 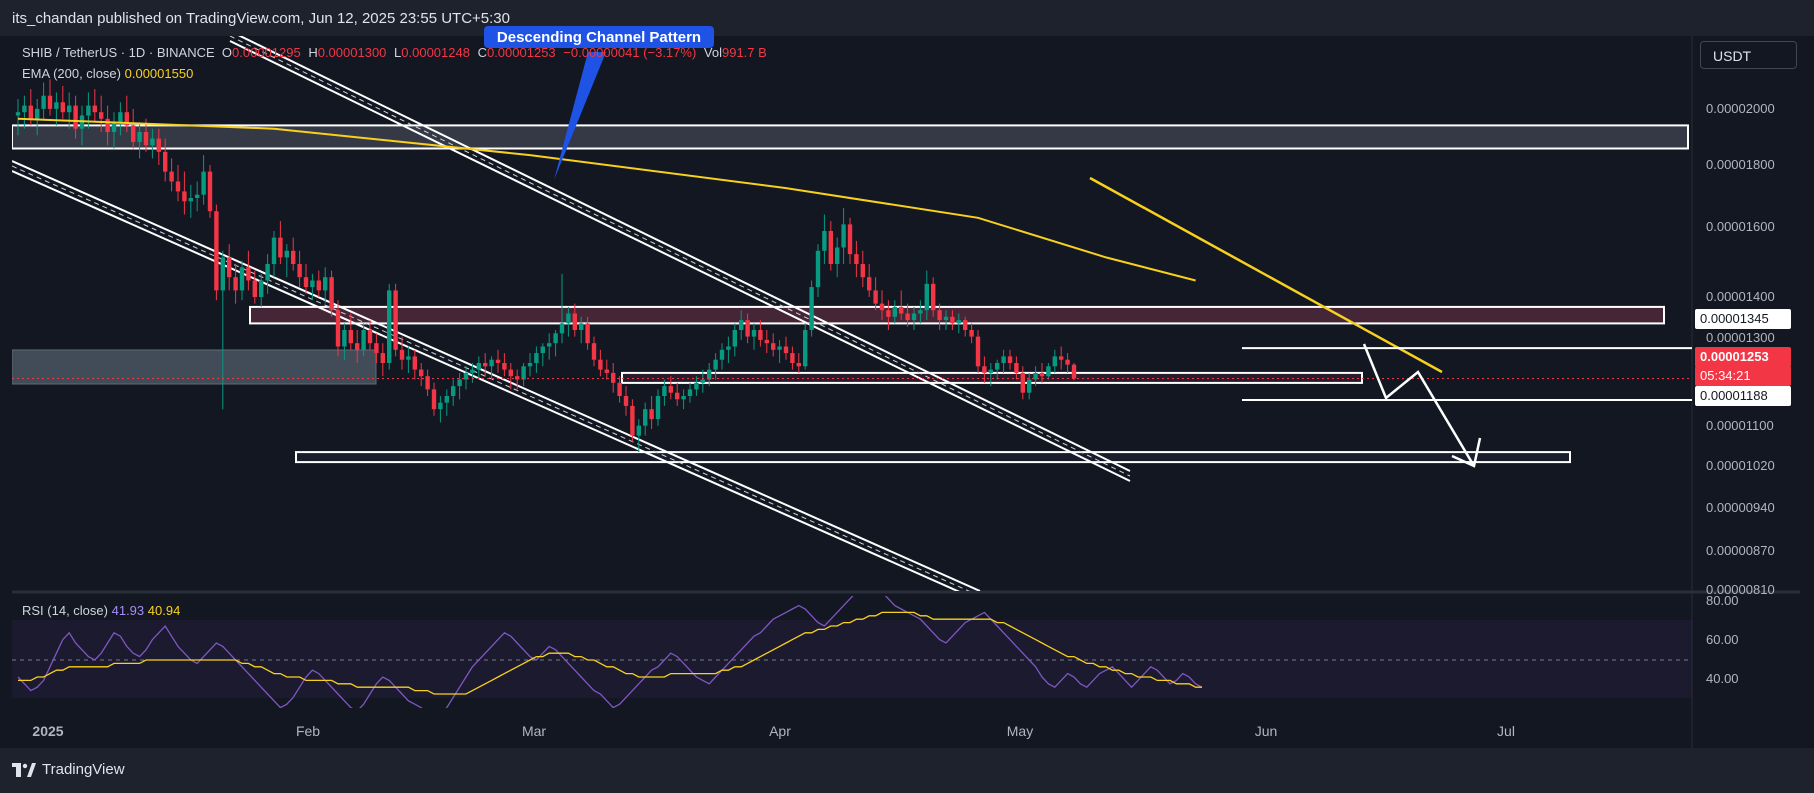 I want to click on descending-channel-callout: Descending Channel Pattern, so click(x=599, y=37).